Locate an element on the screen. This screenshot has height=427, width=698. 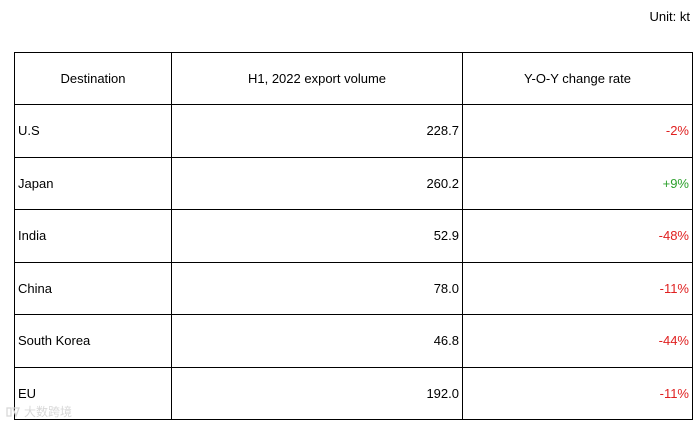
watermark-text: 大数跨境 is located at coordinates (48, 412).